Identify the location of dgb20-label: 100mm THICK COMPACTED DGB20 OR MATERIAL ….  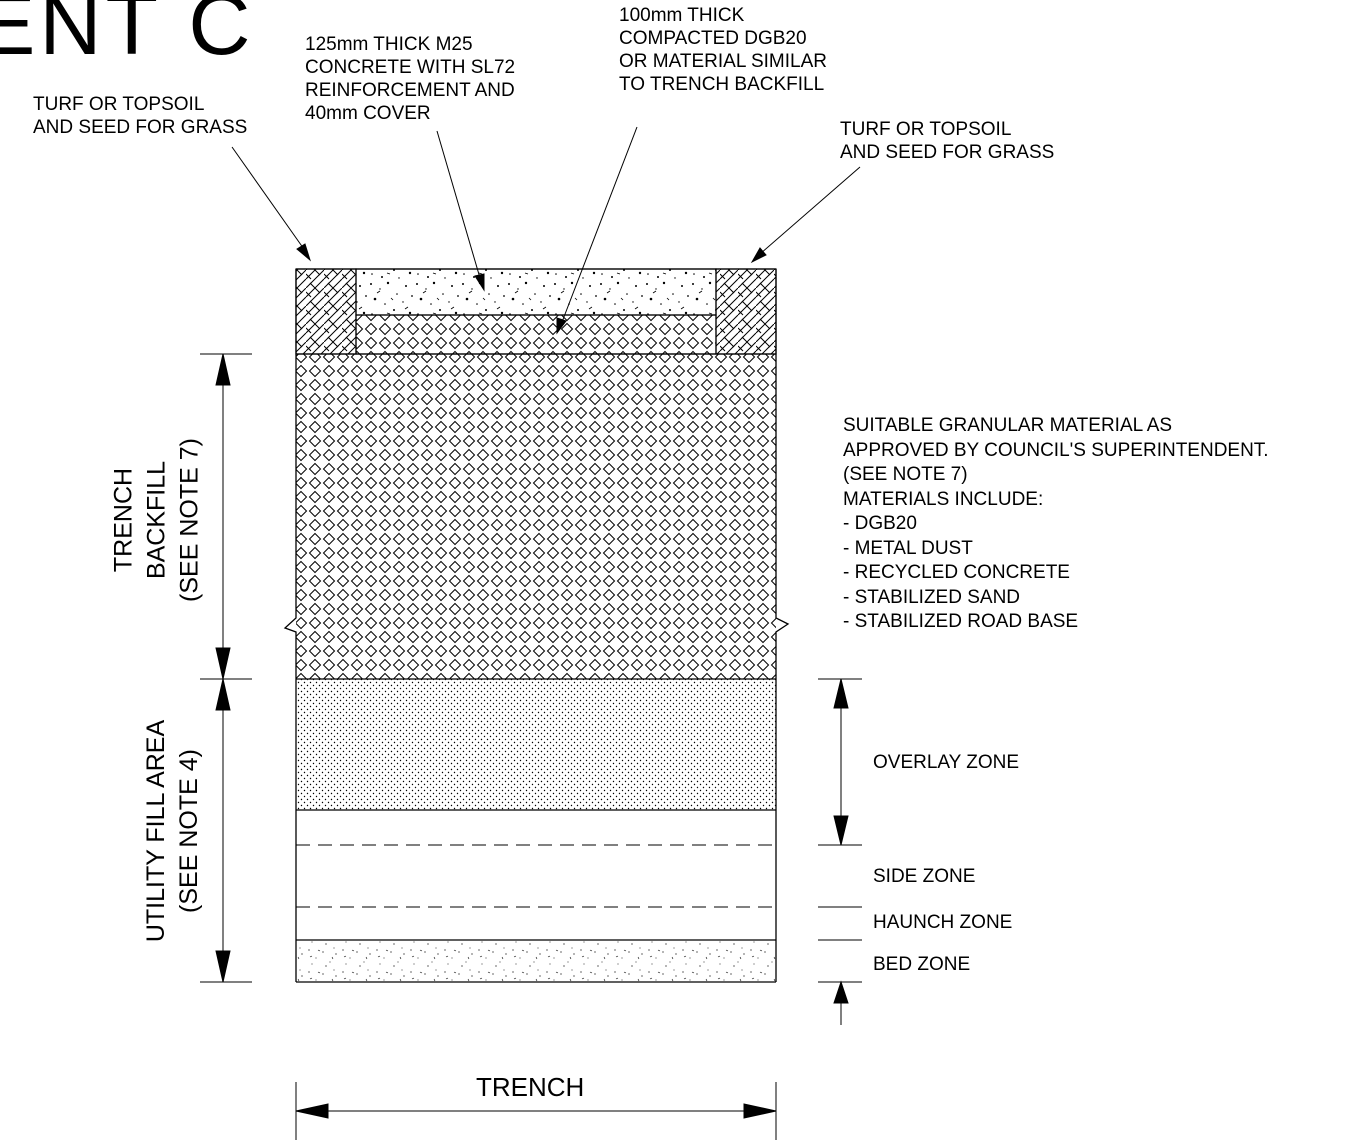
(723, 50).